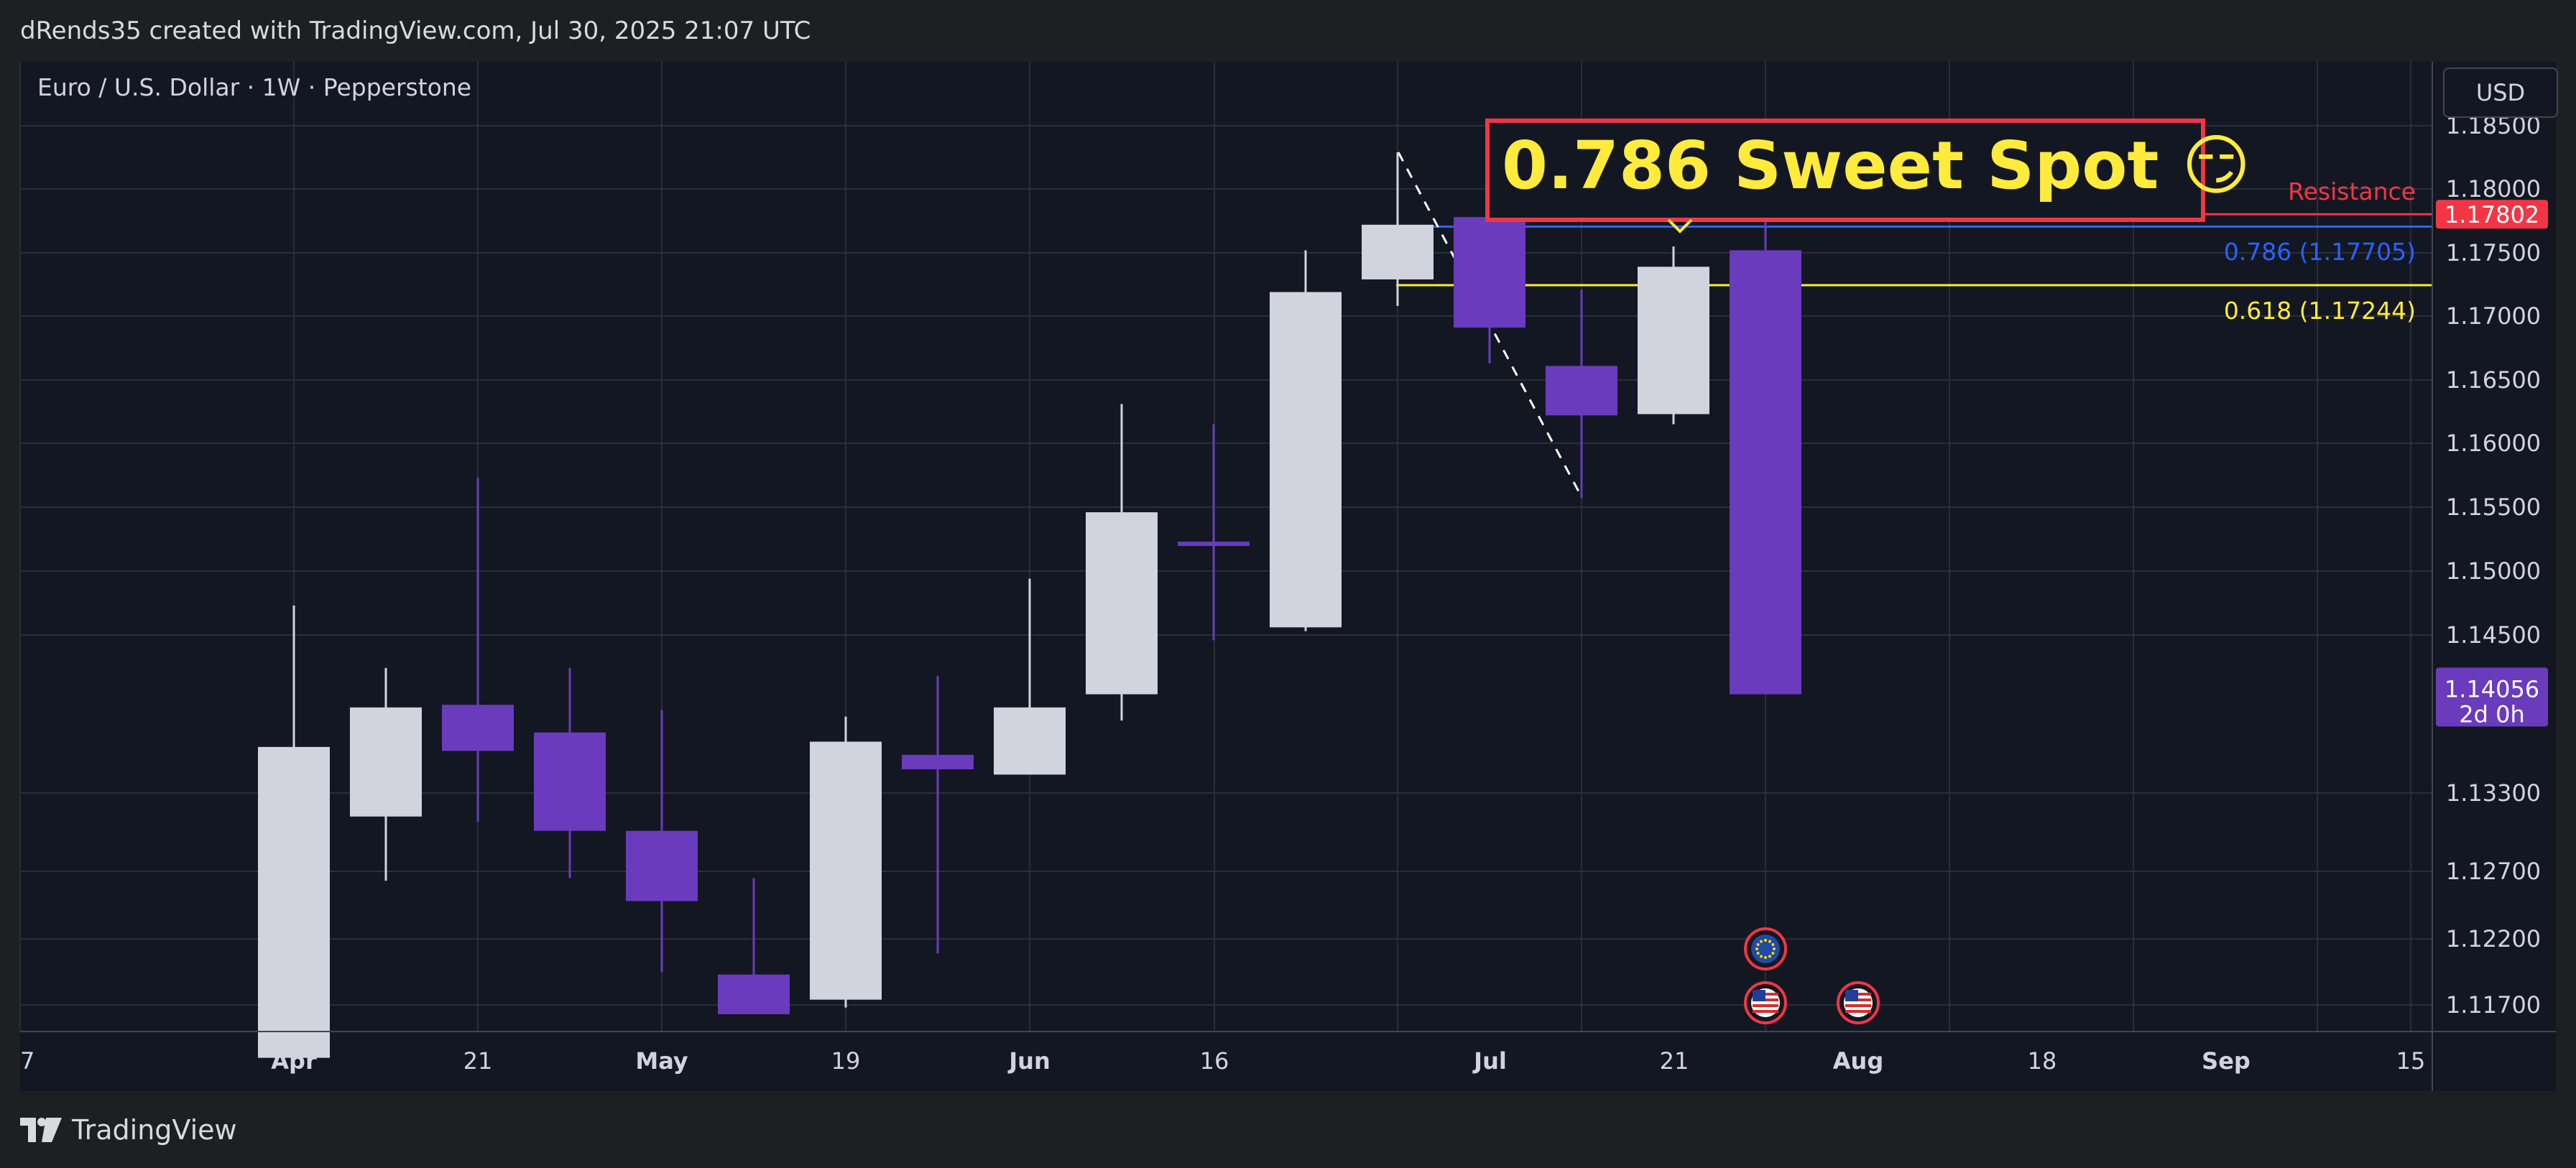 This screenshot has width=2576, height=1168. Describe the element at coordinates (2226, 1061) in the screenshot. I see `time-tick-label: Sep` at that location.